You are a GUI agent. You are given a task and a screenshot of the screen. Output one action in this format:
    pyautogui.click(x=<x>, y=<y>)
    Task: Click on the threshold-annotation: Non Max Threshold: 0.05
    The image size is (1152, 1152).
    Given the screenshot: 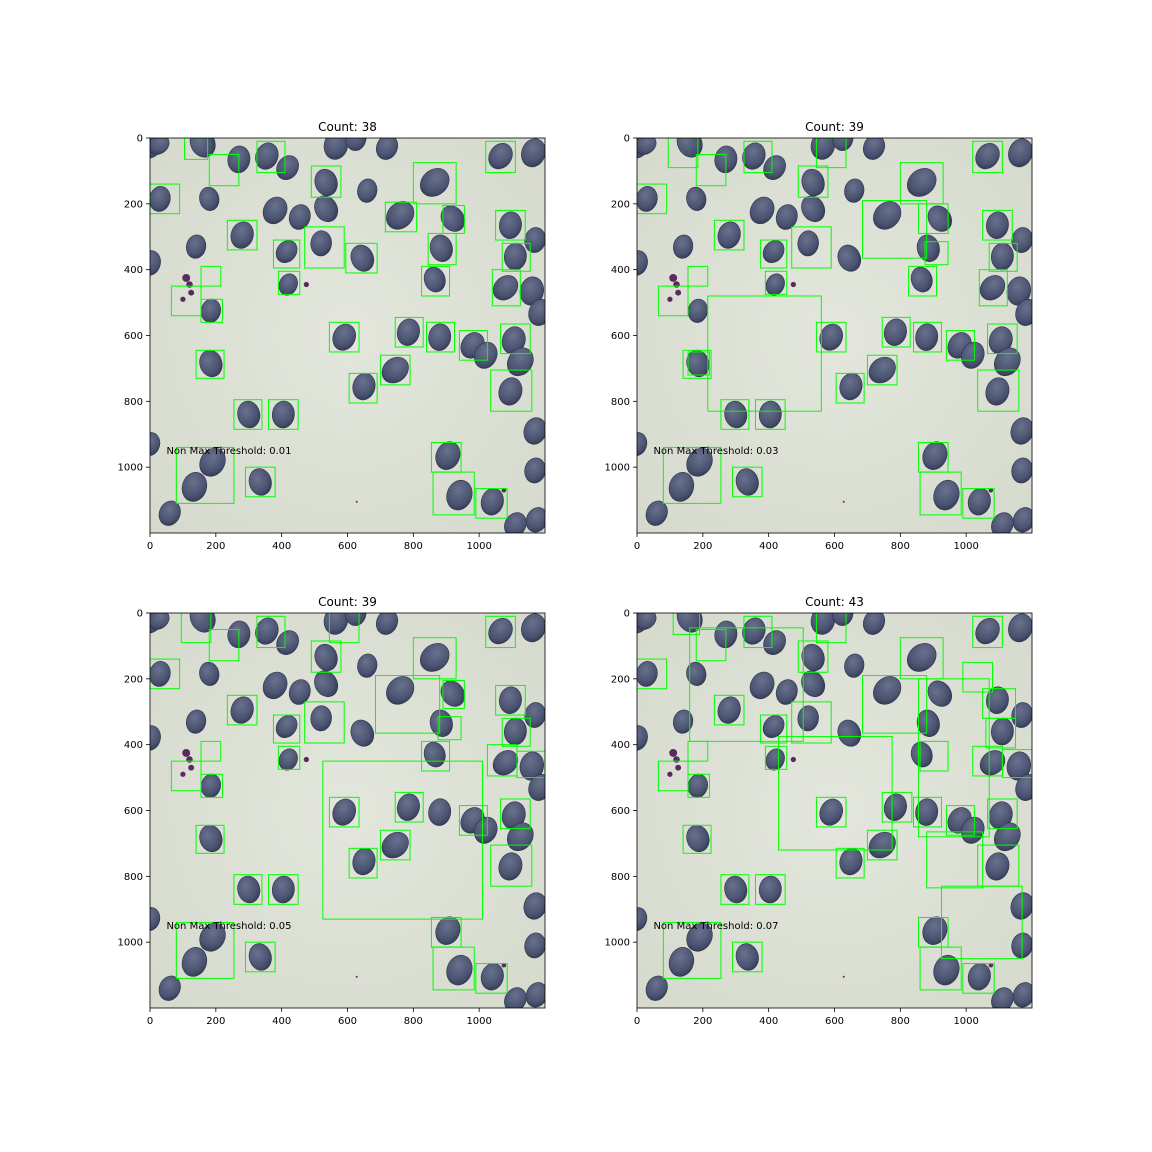 What is the action you would take?
    pyautogui.click(x=228, y=926)
    